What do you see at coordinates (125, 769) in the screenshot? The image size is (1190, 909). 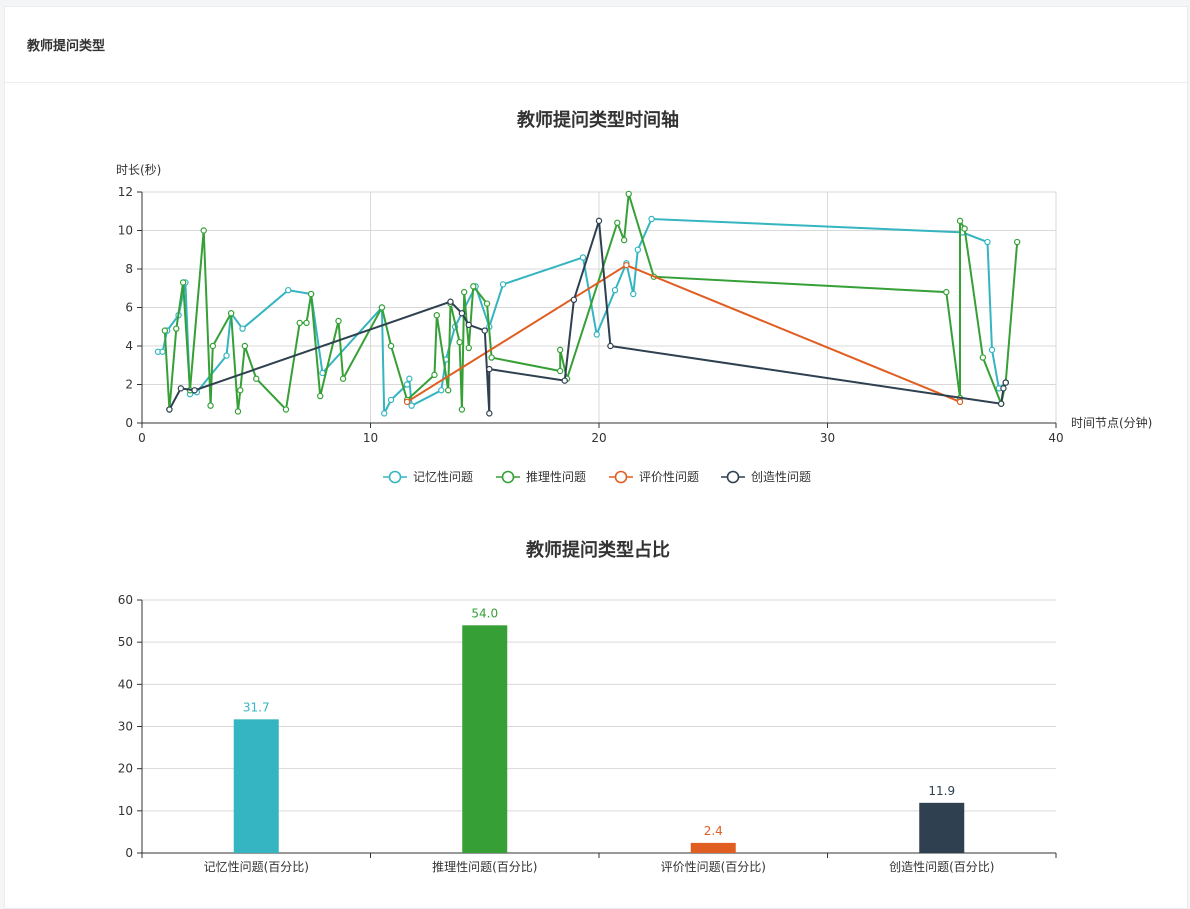 I see `y-tick-label: 20` at bounding box center [125, 769].